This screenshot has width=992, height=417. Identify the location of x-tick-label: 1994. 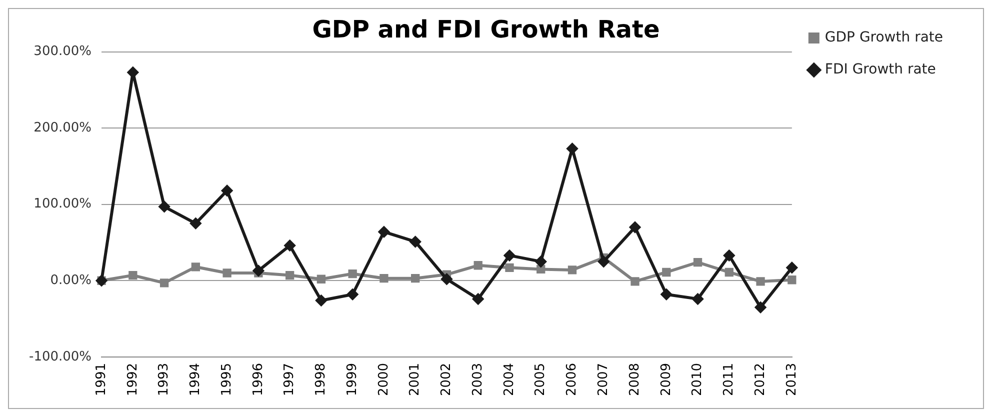
(196, 379).